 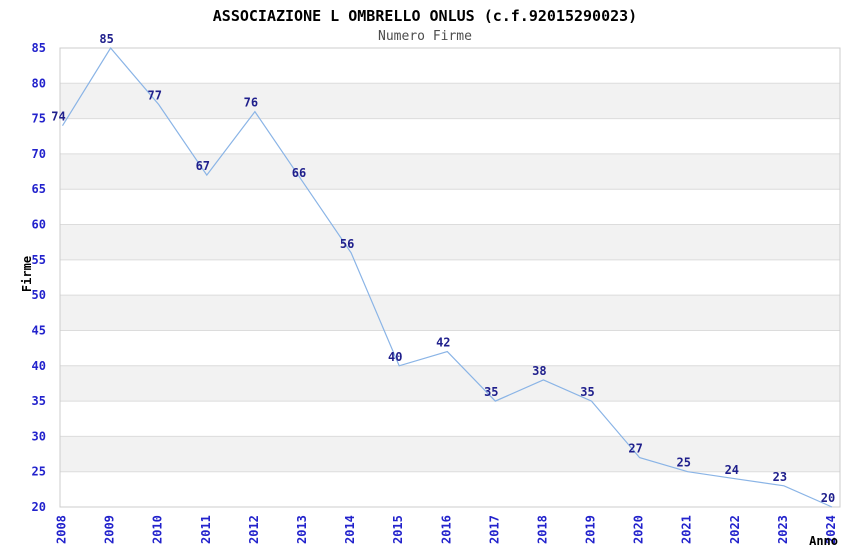 I want to click on y-tick-label: 80, so click(x=39, y=83).